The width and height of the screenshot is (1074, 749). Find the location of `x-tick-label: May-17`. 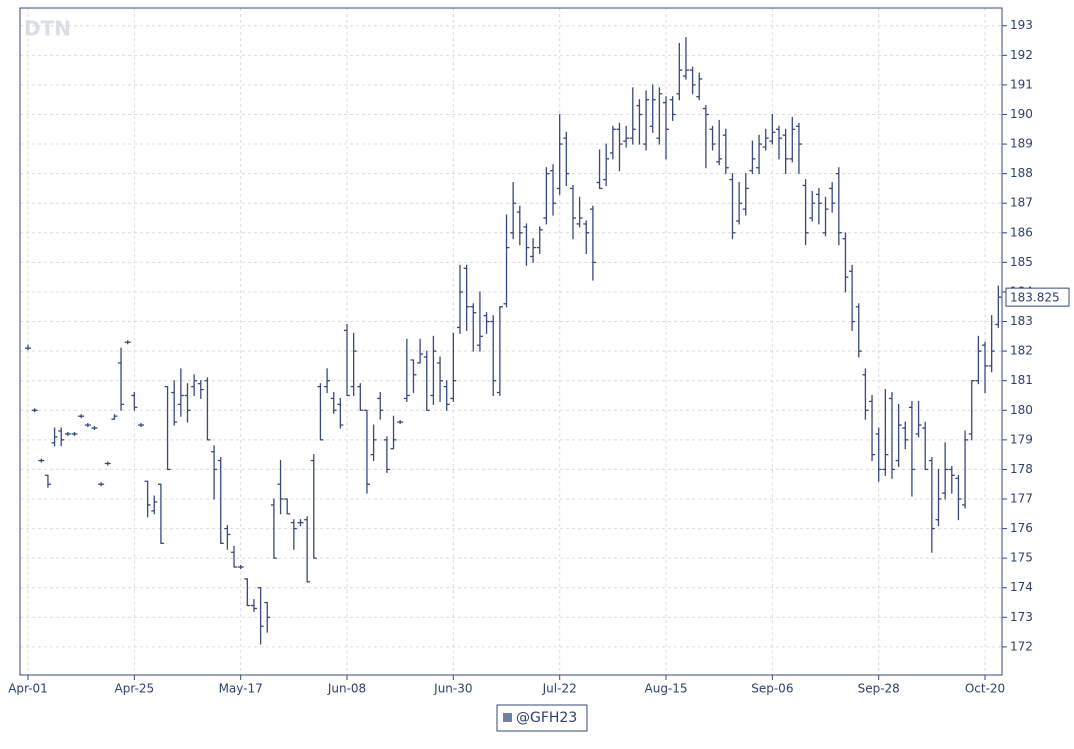

x-tick-label: May-17 is located at coordinates (241, 689).